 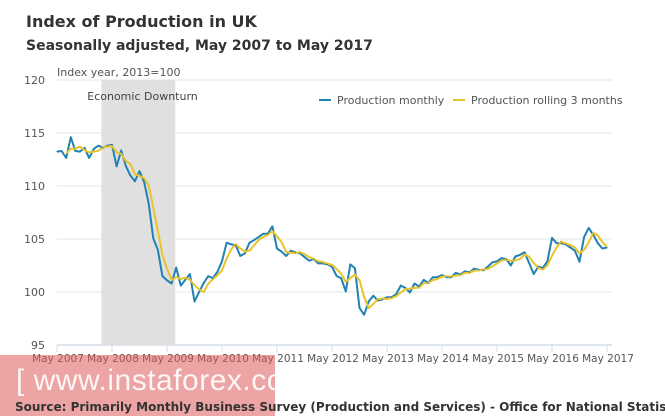 I want to click on y-axis-label: Index year, 2013=100, so click(x=119, y=72).